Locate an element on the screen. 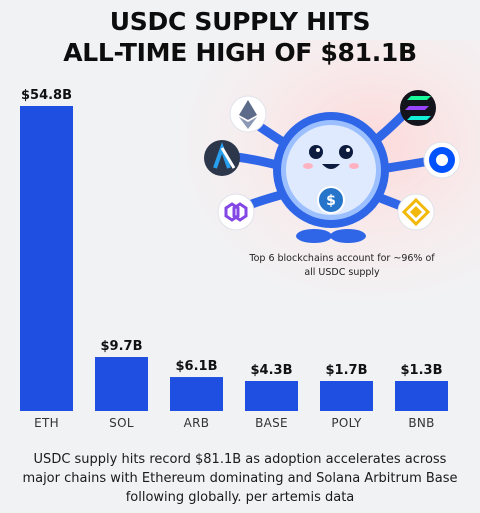  bar-arb is located at coordinates (196, 394).